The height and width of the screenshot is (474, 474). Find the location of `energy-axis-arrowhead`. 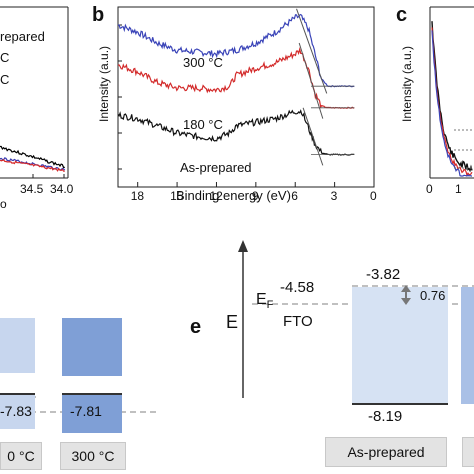

energy-axis-arrowhead is located at coordinates (243, 246).